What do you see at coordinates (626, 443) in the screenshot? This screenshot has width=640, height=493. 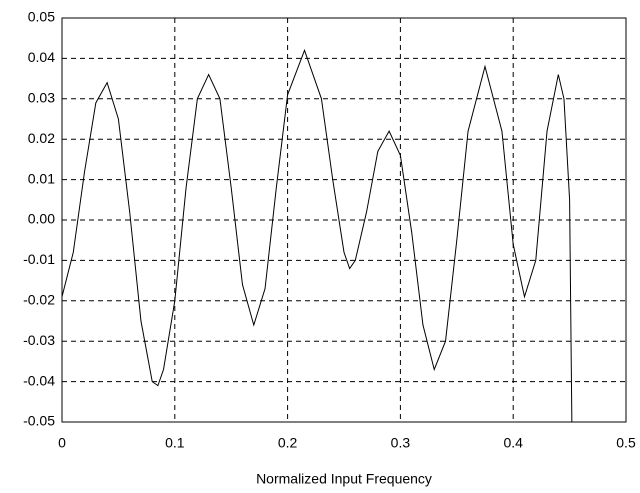 I see `x-tick-label: 0.5` at bounding box center [626, 443].